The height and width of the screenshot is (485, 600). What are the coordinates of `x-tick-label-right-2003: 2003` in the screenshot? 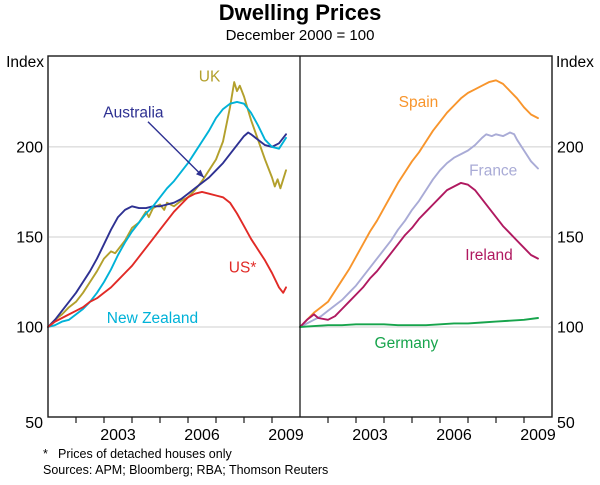 It's located at (370, 435).